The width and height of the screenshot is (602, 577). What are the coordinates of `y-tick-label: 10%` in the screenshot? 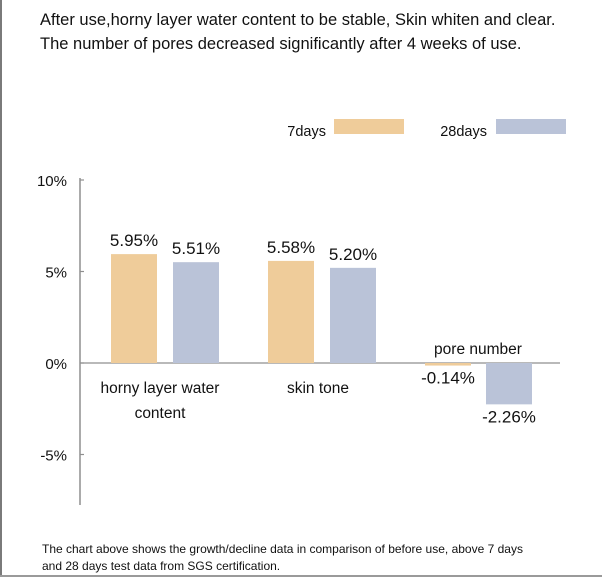 It's located at (52, 181).